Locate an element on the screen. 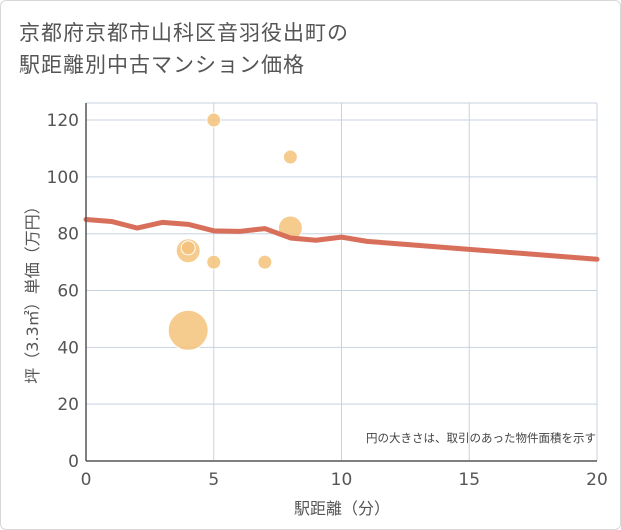 This screenshot has height=530, width=621. trend-line-group is located at coordinates (341, 239).